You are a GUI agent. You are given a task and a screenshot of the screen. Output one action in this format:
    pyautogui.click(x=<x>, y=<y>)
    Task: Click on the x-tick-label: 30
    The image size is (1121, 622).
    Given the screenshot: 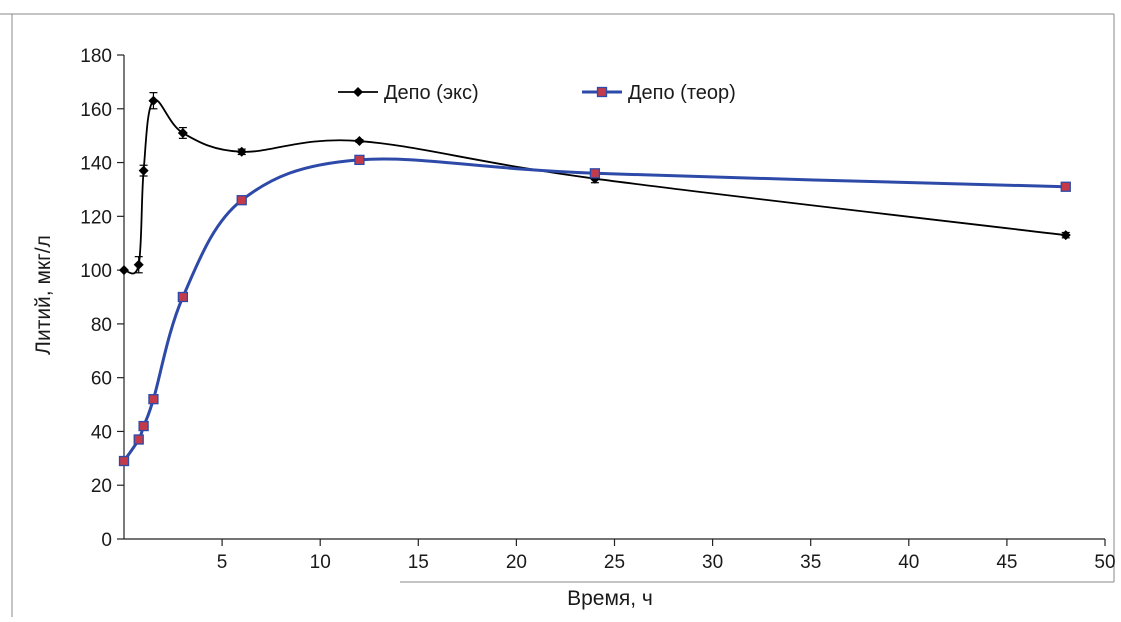 What is the action you would take?
    pyautogui.click(x=712, y=562)
    